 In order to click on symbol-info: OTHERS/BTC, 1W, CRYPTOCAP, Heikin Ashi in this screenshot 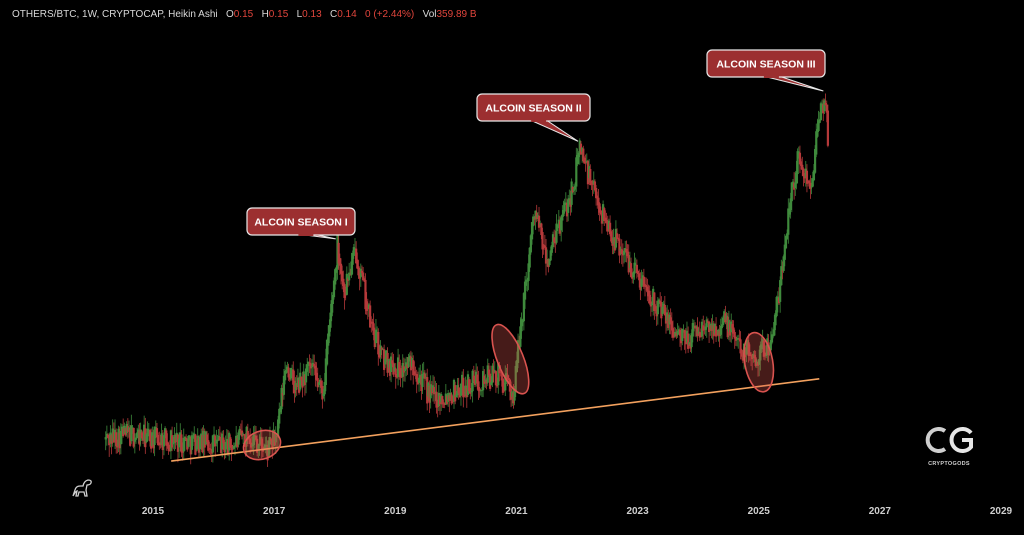, I will do `click(115, 14)`.